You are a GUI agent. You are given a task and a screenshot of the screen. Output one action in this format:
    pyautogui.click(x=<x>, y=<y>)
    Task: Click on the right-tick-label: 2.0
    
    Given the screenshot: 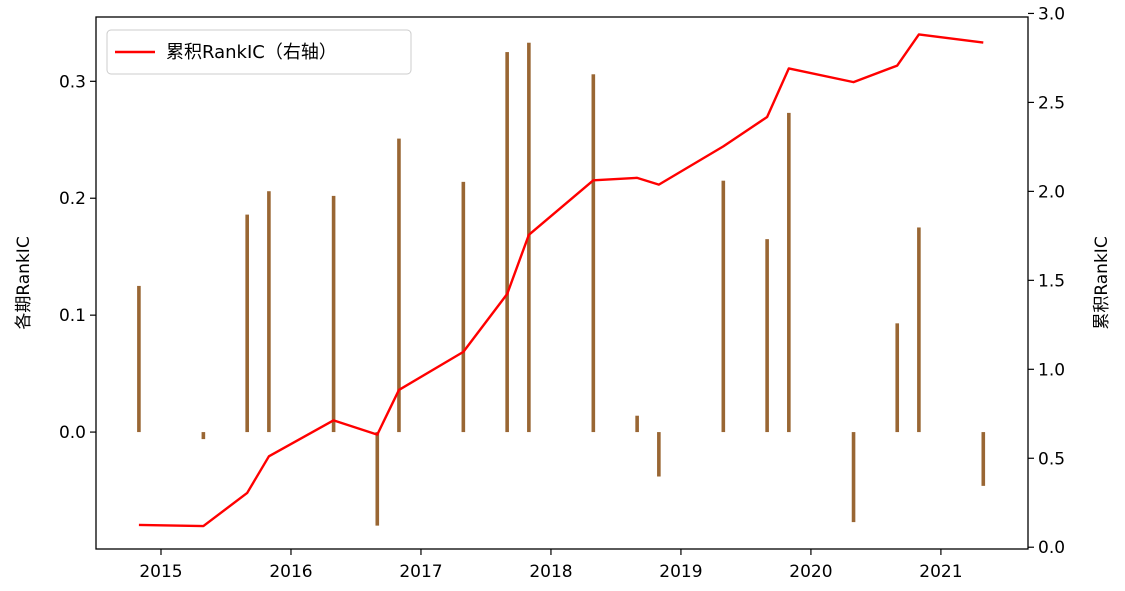 What is the action you would take?
    pyautogui.click(x=1051, y=192)
    